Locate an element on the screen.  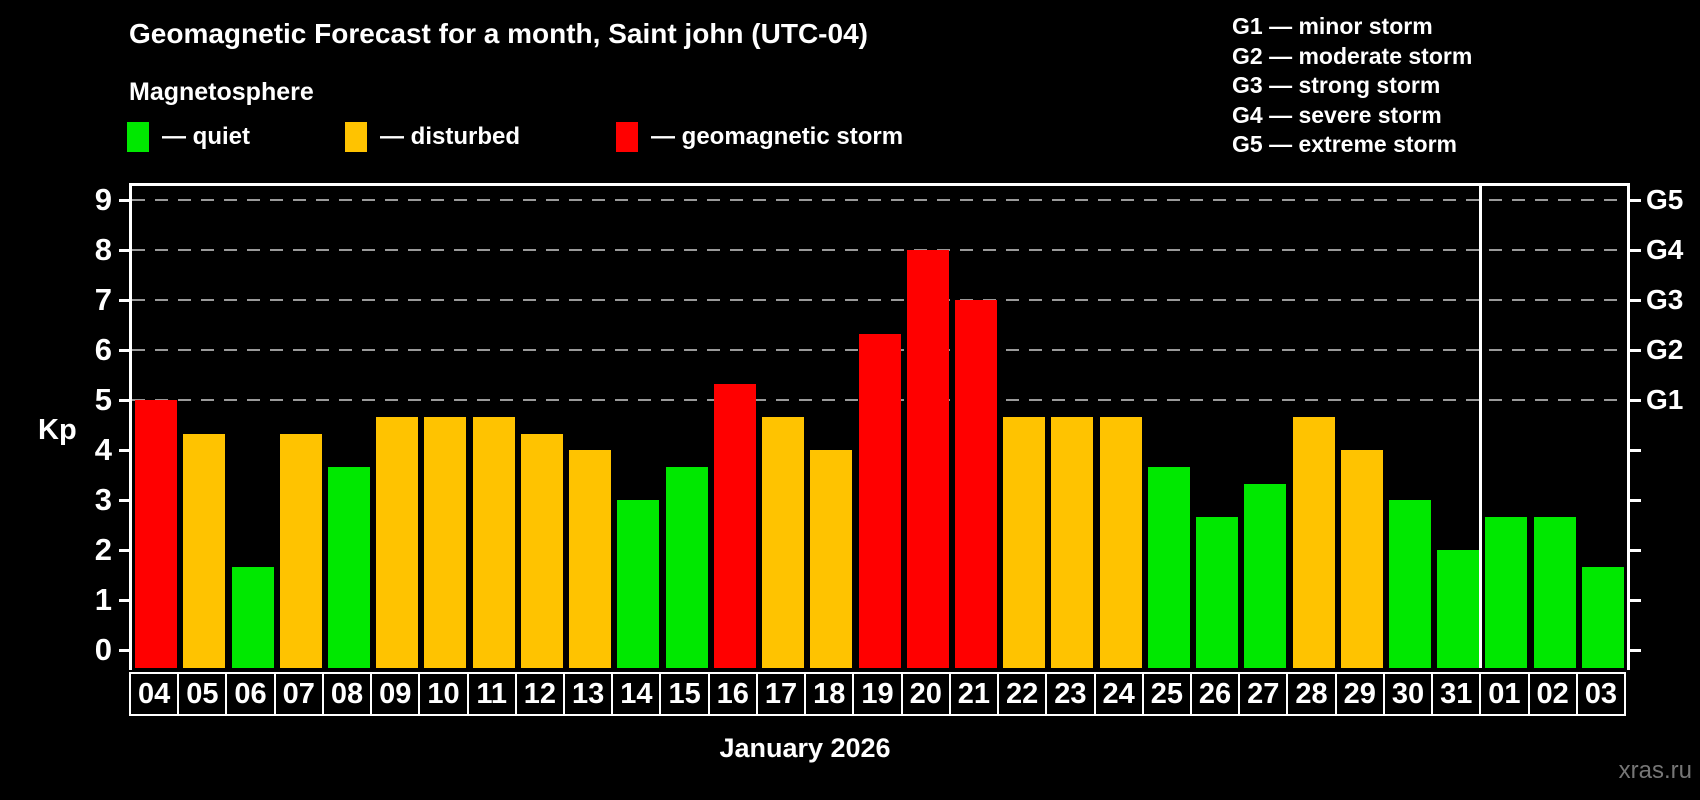
legend-item-disturbed: — disturbed is located at coordinates (432, 137).